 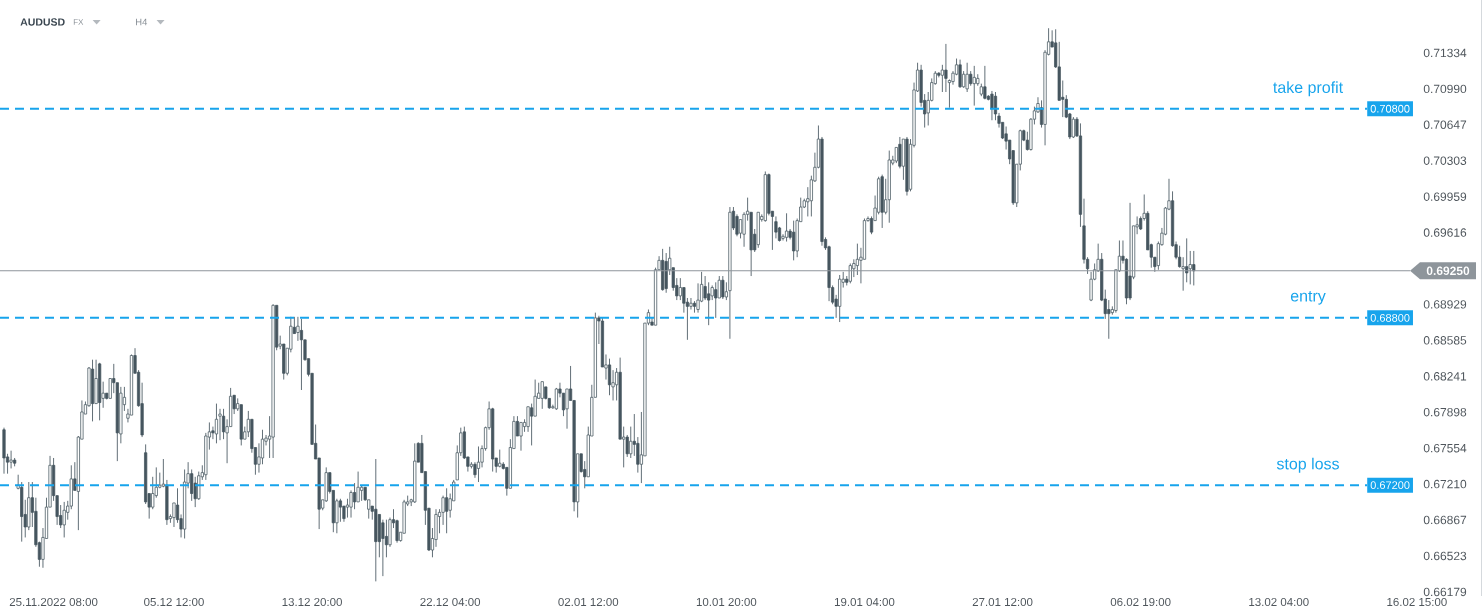 What do you see at coordinates (1445, 520) in the screenshot?
I see `y-tick-label: 0.66867` at bounding box center [1445, 520].